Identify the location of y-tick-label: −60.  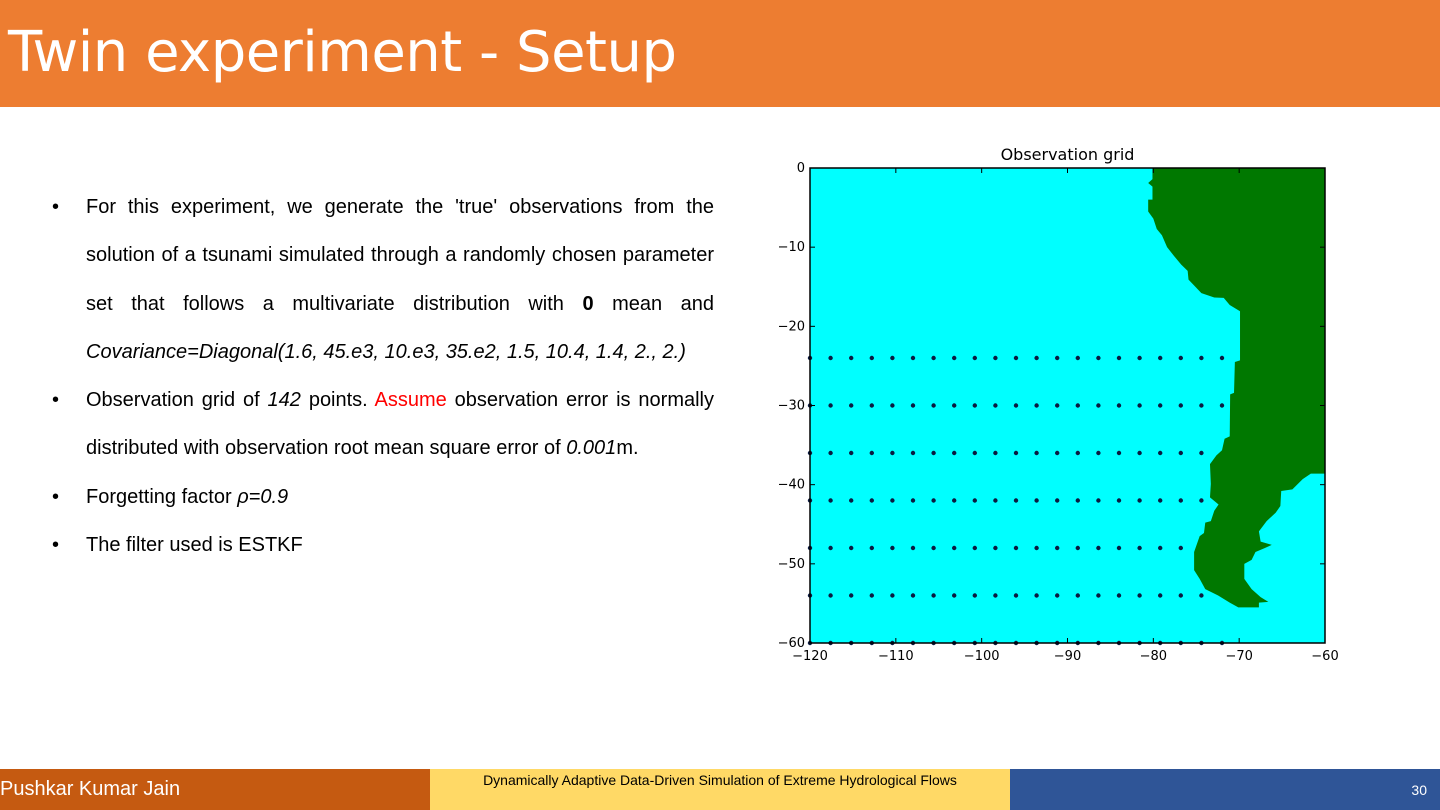
(791, 643).